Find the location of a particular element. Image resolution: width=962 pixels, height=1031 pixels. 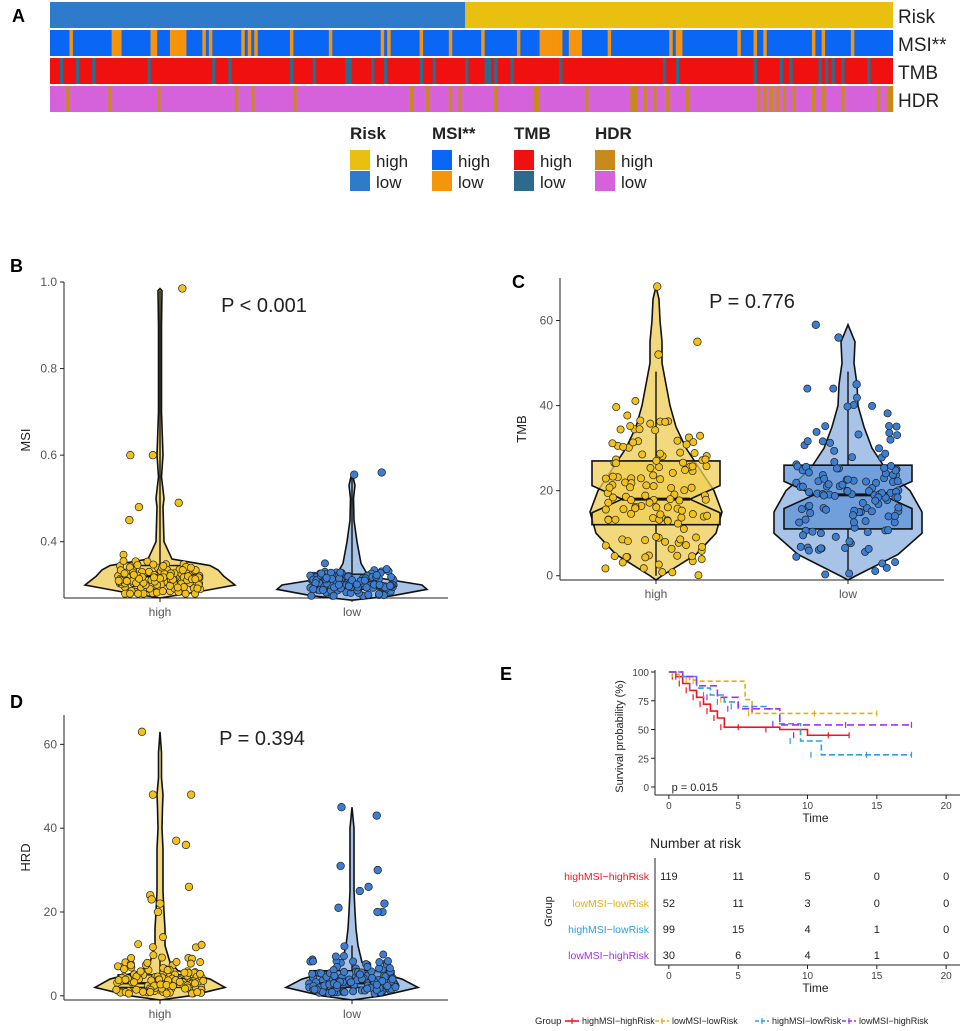

x-axis-title: Time is located at coordinates (815, 988).